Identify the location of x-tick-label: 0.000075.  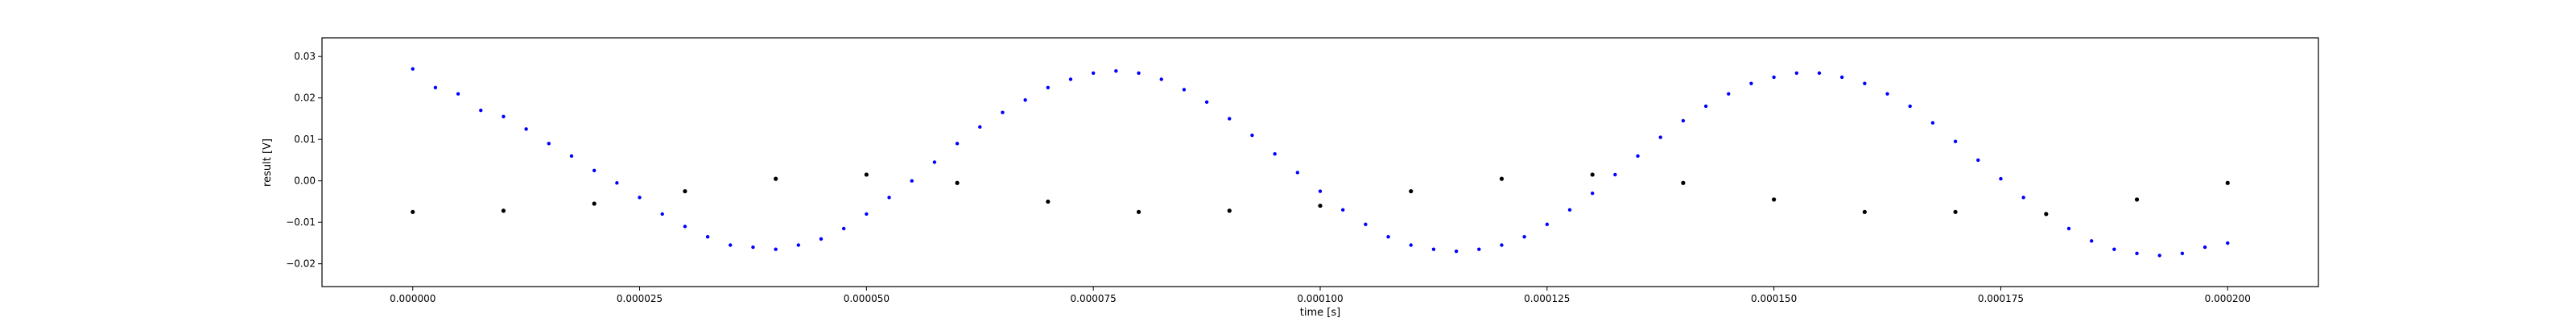
(1094, 298).